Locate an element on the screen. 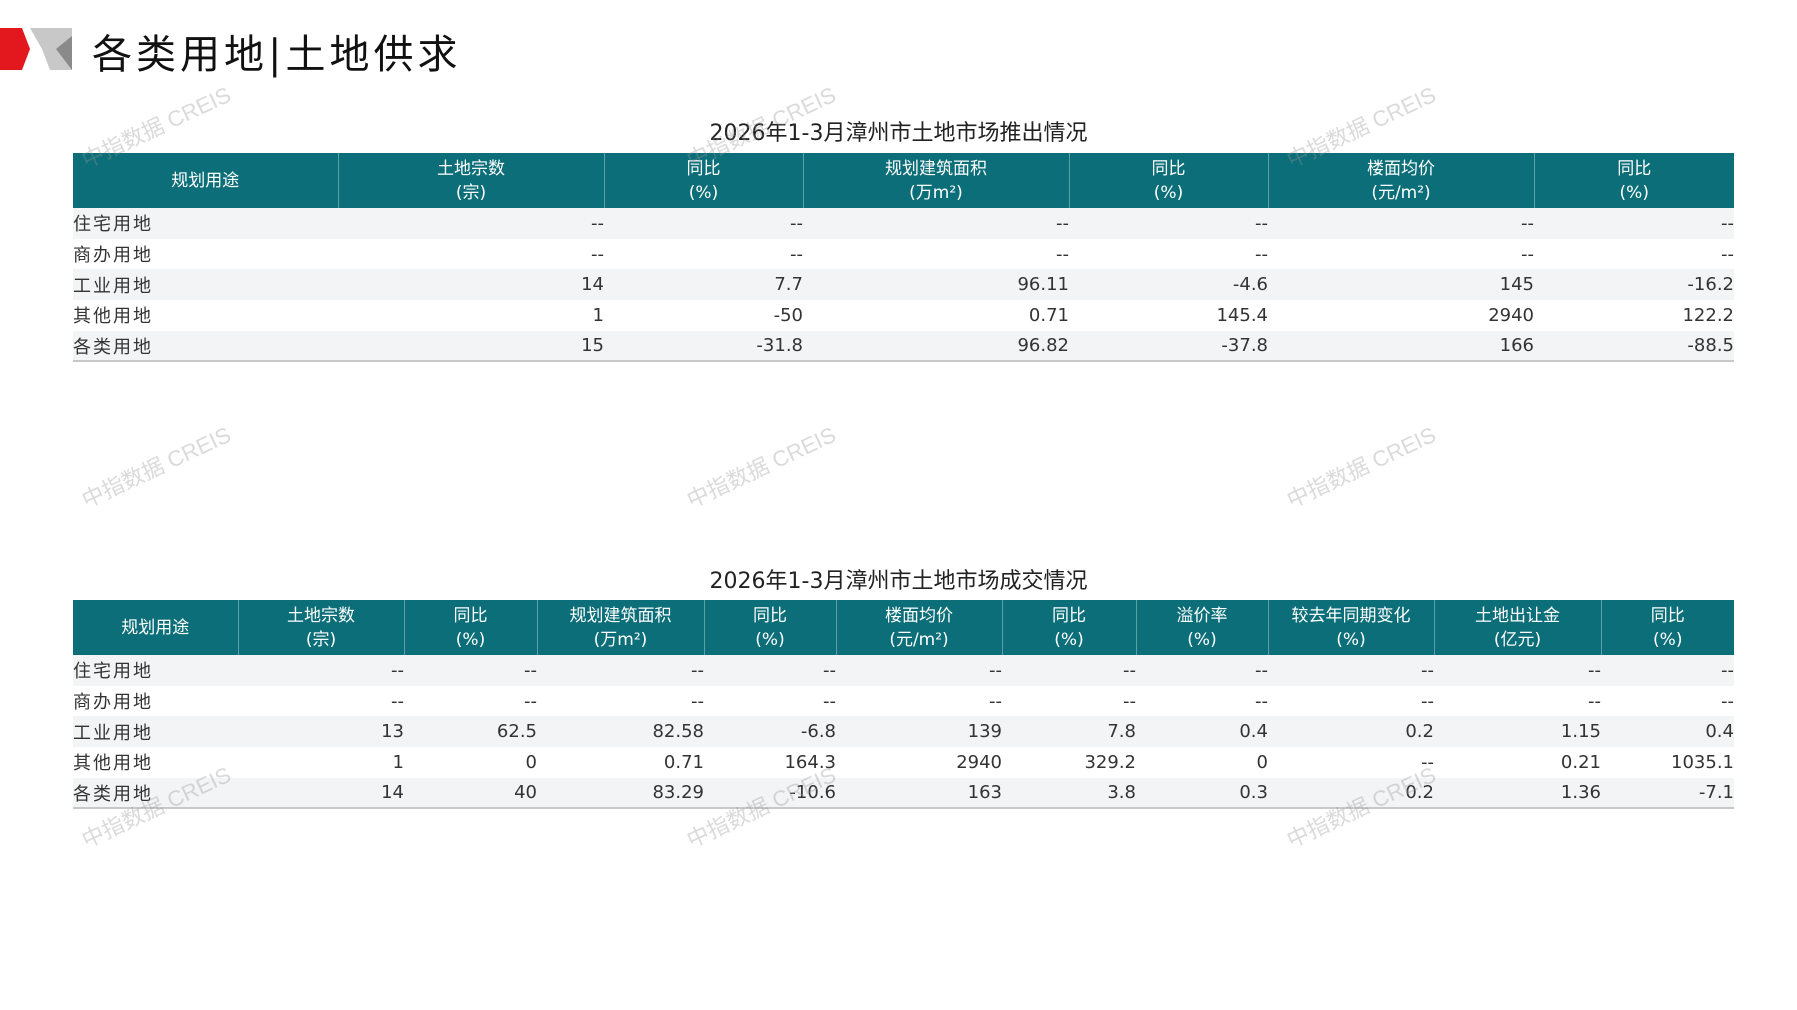 The height and width of the screenshot is (1010, 1797). logo-icon is located at coordinates (36, 49).